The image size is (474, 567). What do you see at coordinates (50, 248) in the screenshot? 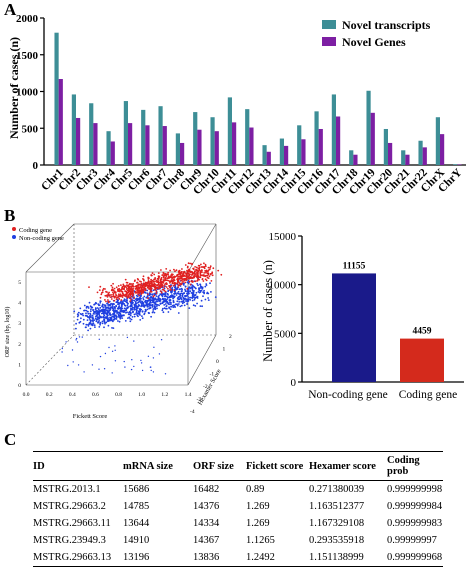
I see `scatter-box-edge` at bounding box center [50, 248].